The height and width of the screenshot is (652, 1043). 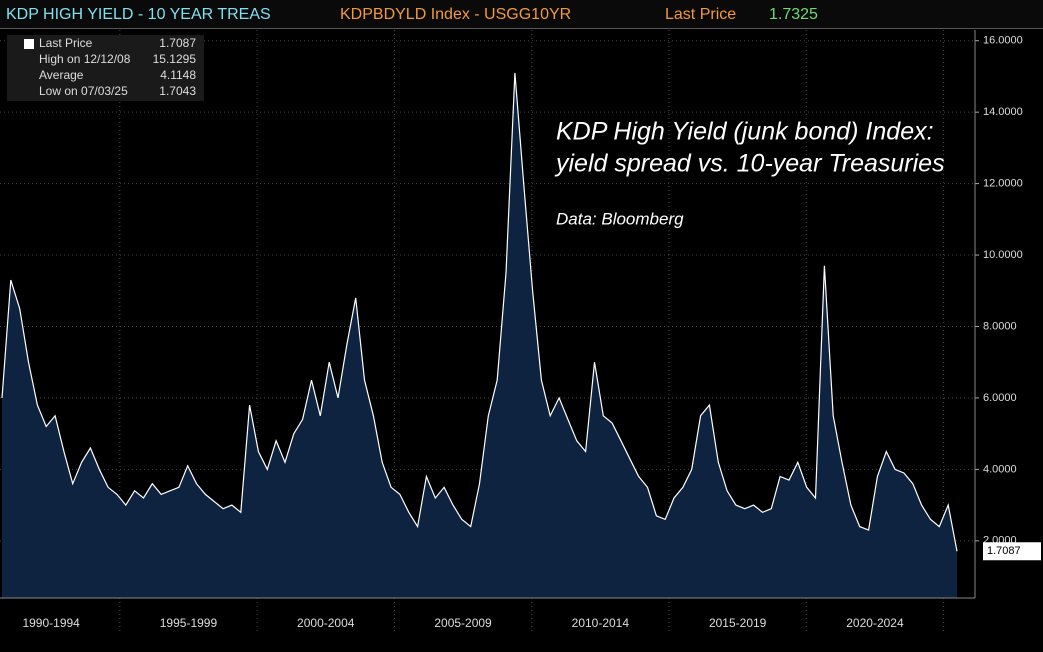 I want to click on y-tick-label: 10.0000, so click(x=1003, y=255).